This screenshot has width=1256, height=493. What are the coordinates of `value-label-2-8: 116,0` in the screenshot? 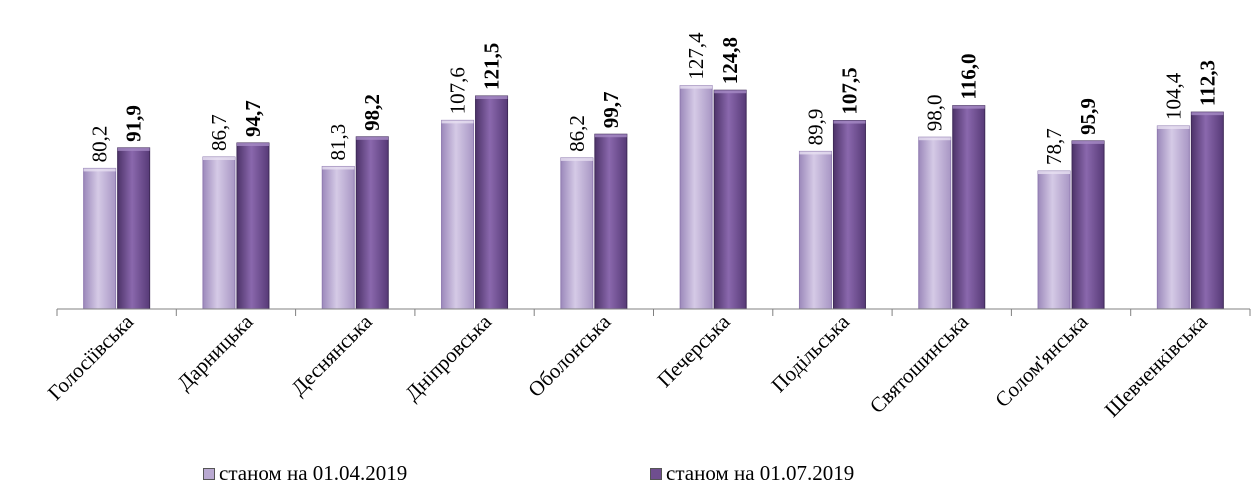 It's located at (969, 77).